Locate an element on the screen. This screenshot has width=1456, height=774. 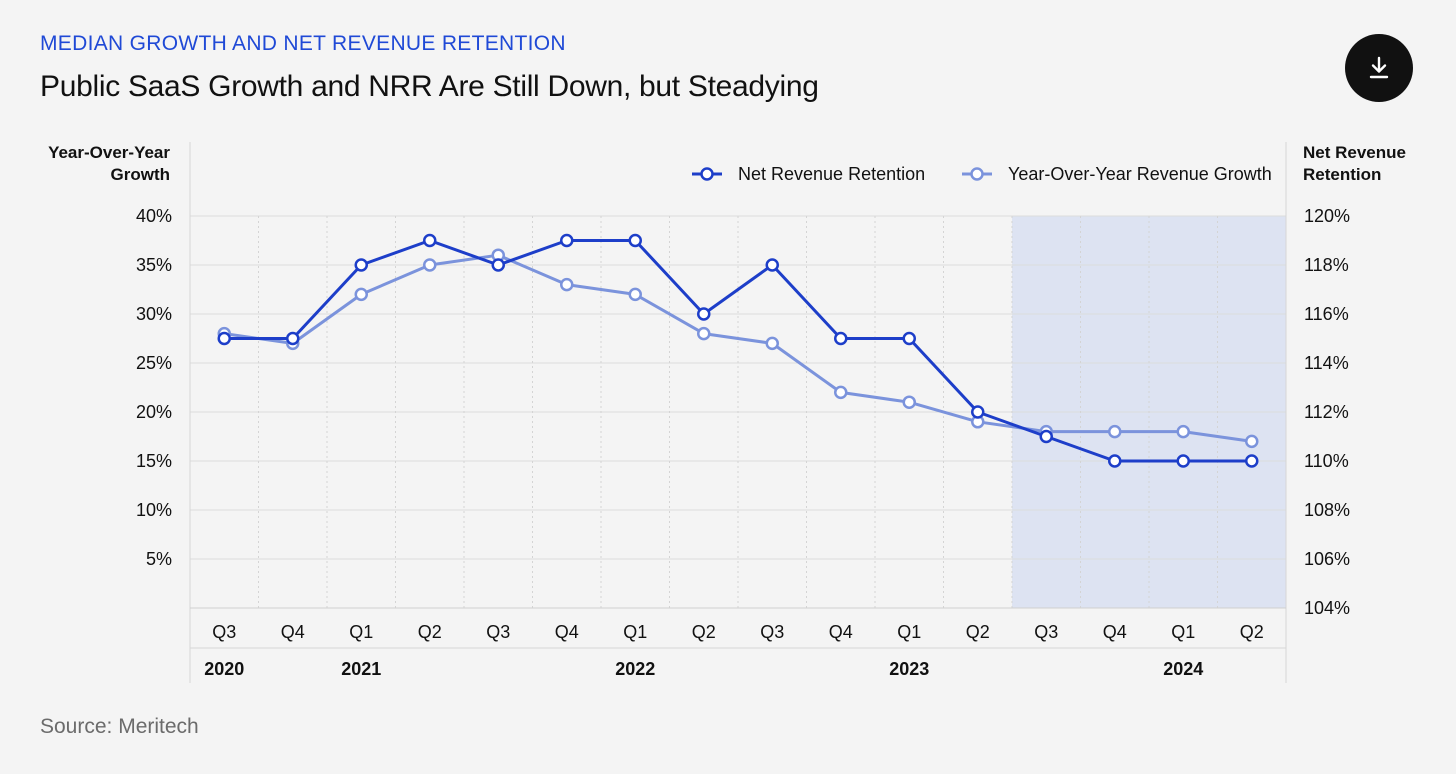
right-tick-label: 108% is located at coordinates (1327, 510).